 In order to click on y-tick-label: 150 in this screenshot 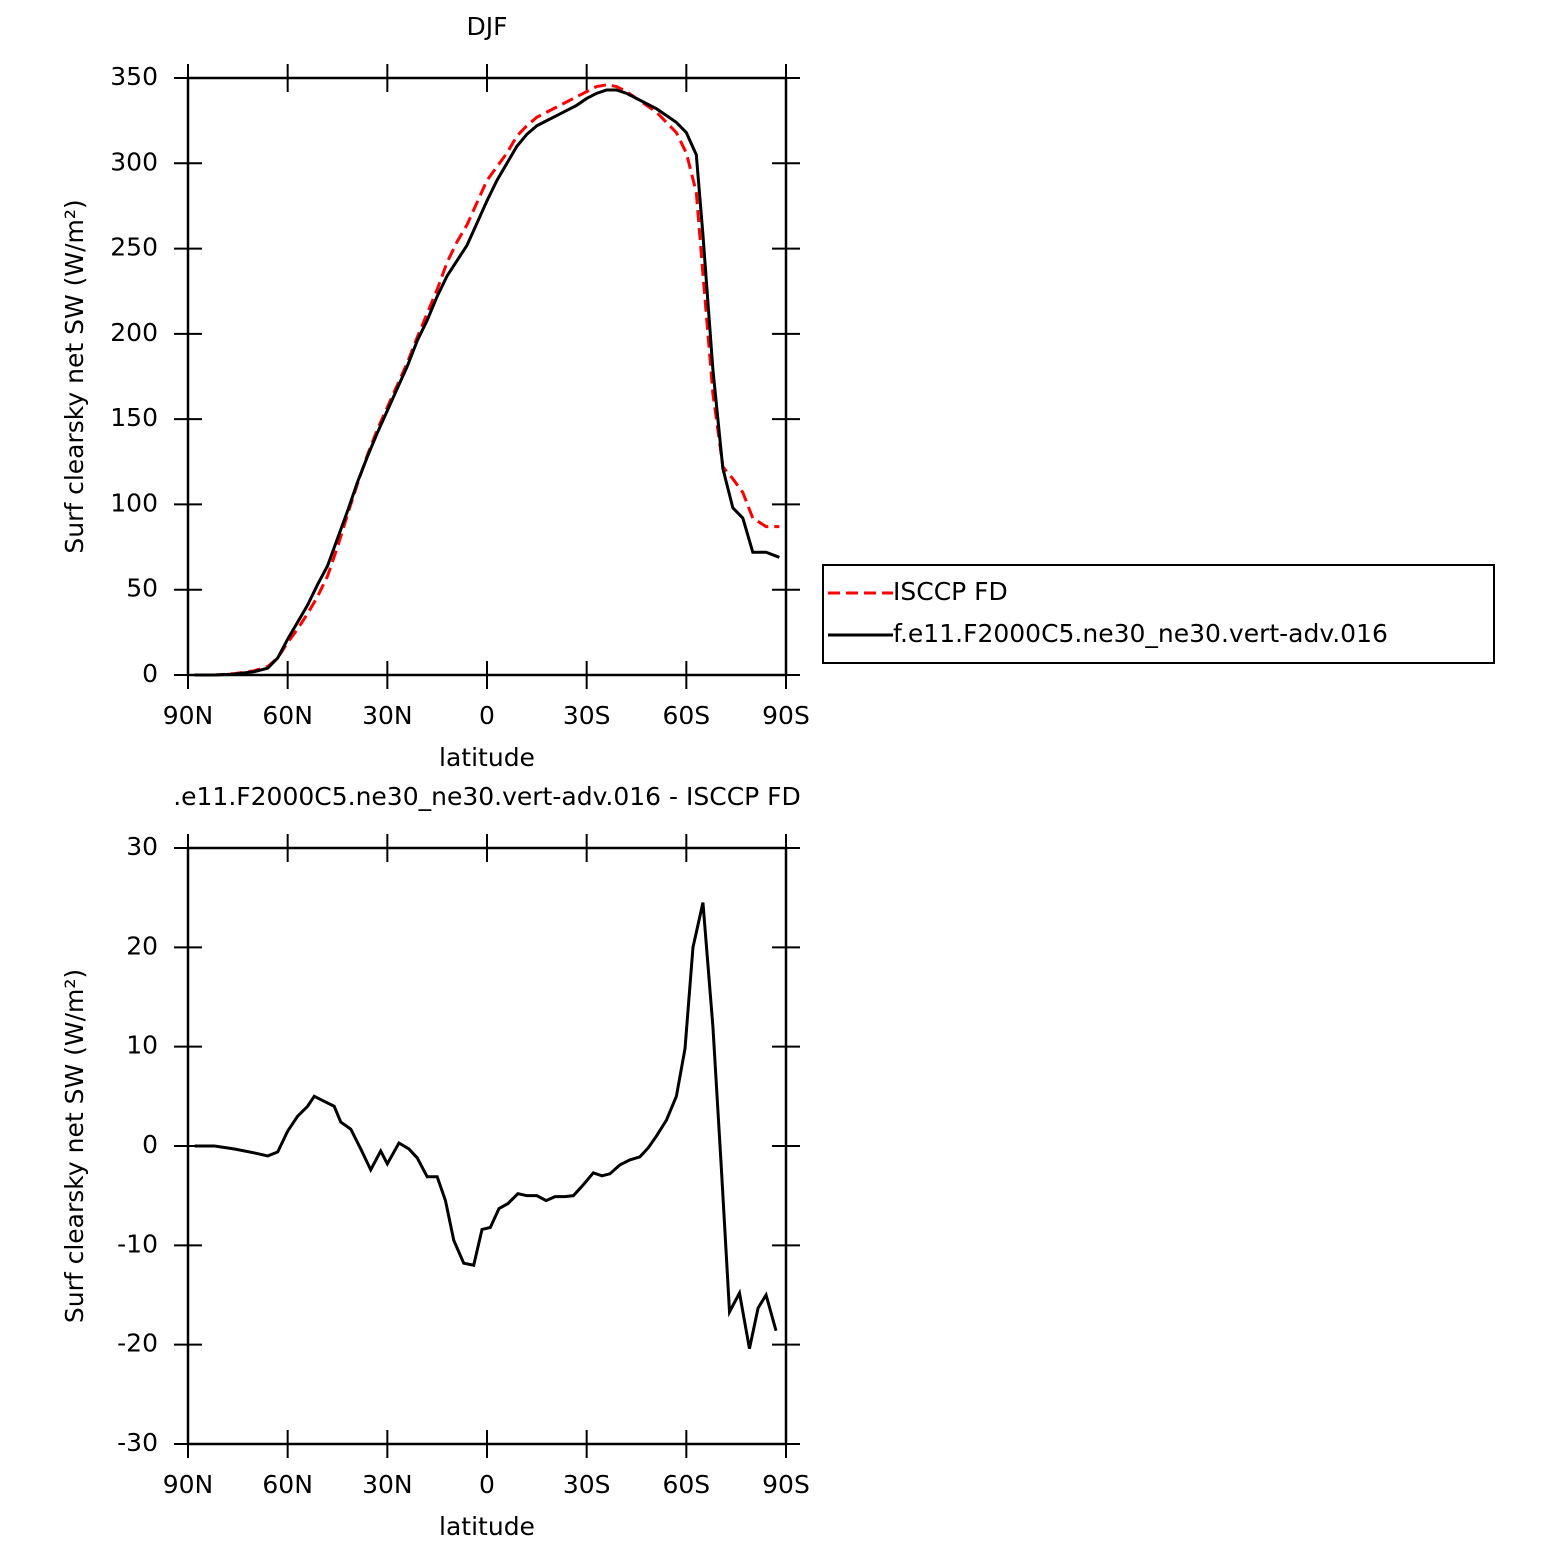, I will do `click(134, 417)`.